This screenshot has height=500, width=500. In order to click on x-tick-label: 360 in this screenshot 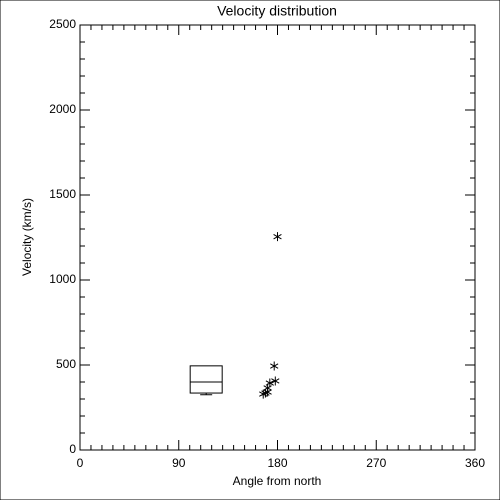, I will do `click(475, 463)`.